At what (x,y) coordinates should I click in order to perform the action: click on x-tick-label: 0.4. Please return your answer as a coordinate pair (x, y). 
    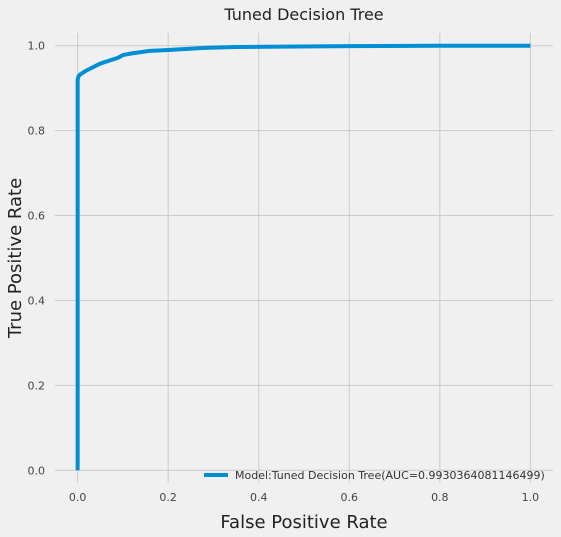
    Looking at the image, I should click on (259, 497).